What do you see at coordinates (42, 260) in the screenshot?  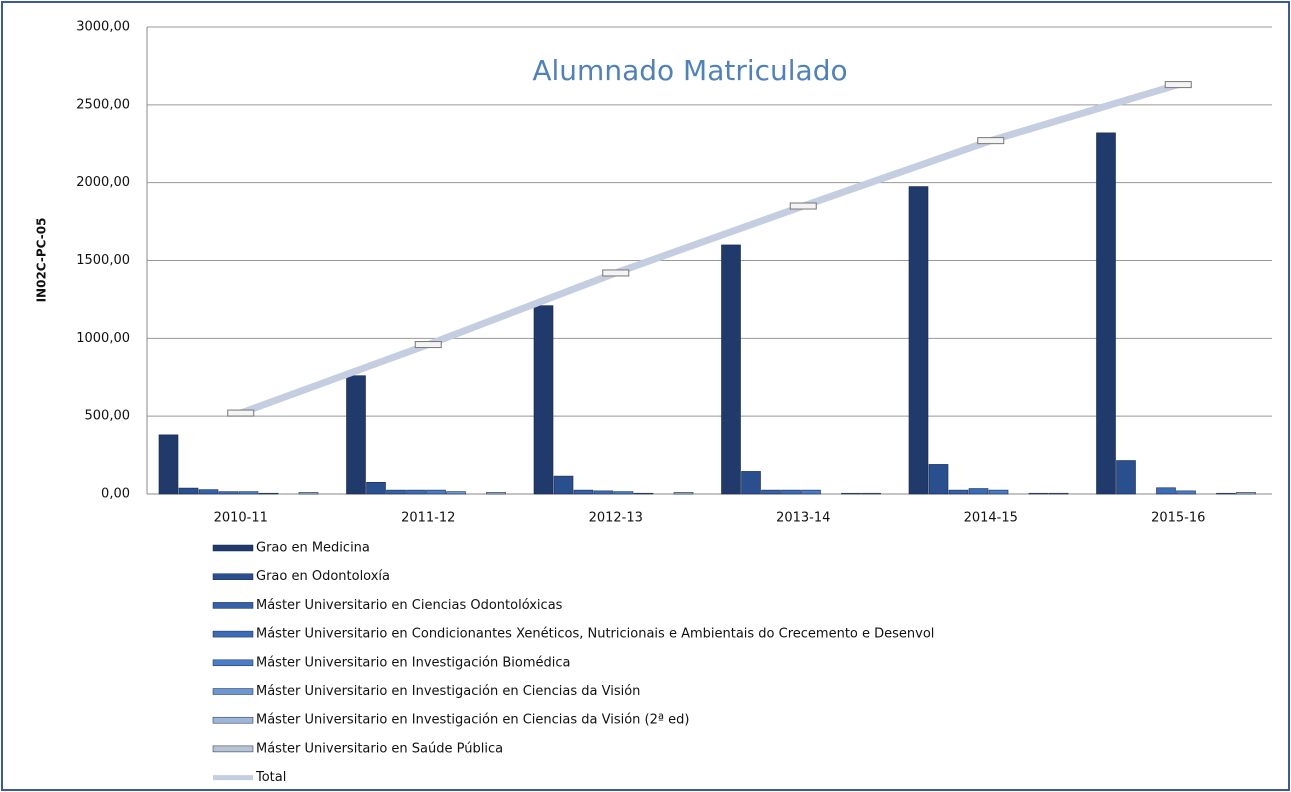 I see `y-axis-label: IN02C-PC-05` at bounding box center [42, 260].